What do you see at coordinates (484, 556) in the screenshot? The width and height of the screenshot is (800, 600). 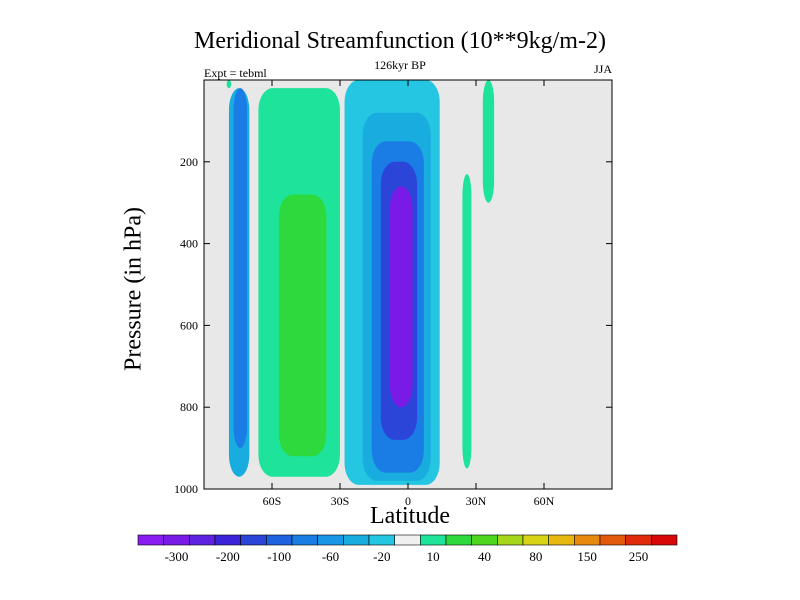 I see `colorbar-label: 40` at bounding box center [484, 556].